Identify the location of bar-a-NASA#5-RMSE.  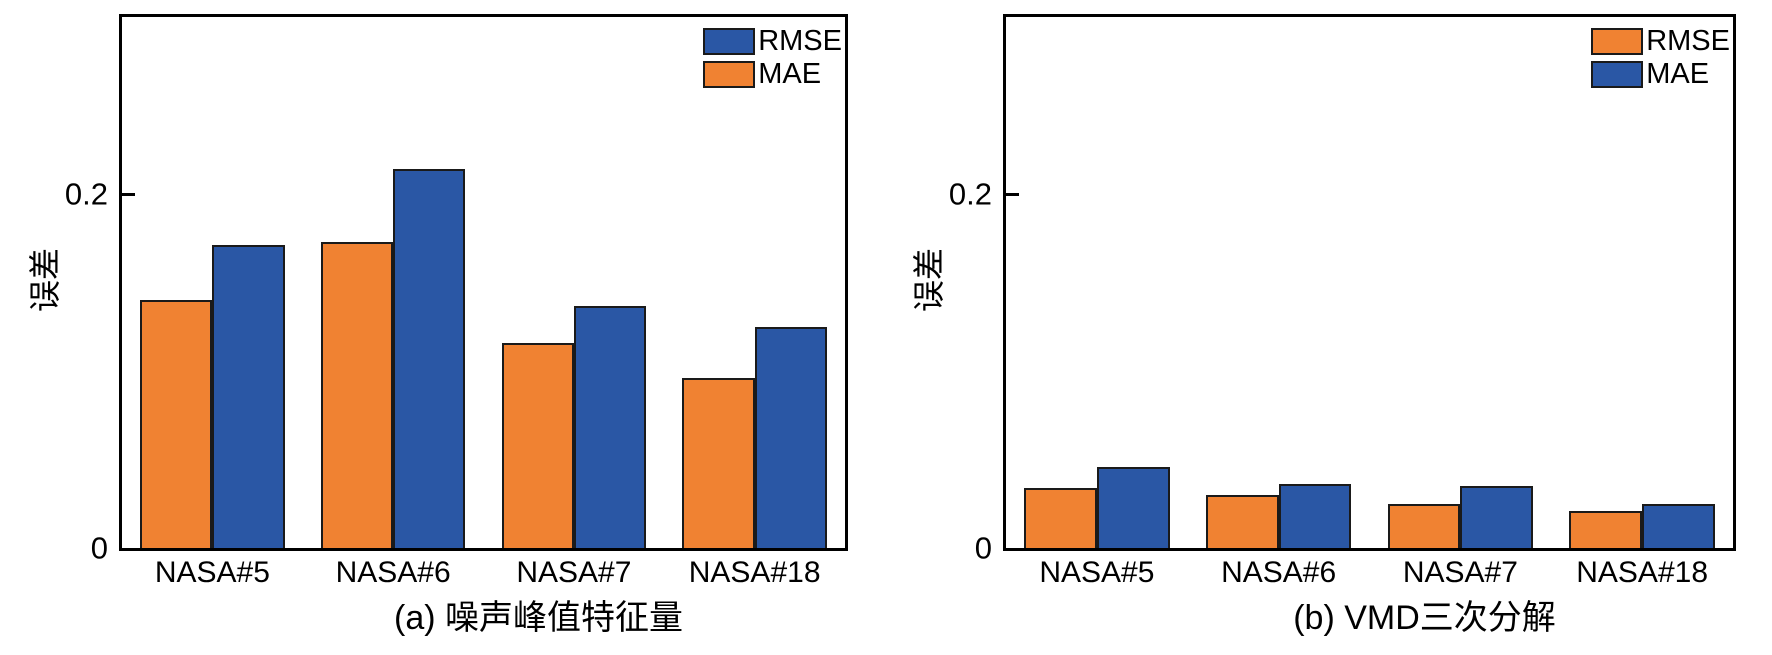
(248, 396).